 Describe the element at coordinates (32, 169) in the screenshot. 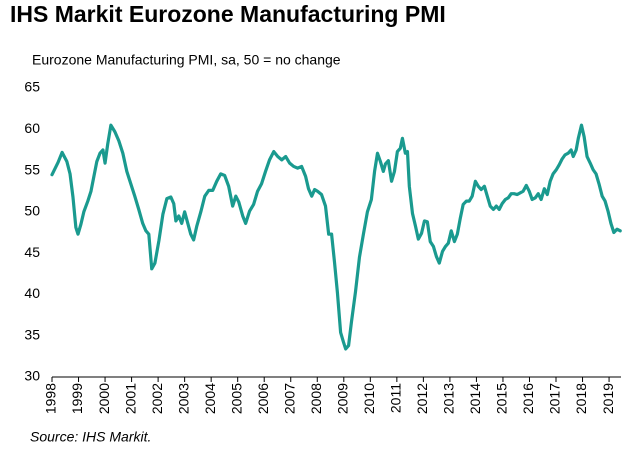

I see `y-tick-label: 55` at that location.